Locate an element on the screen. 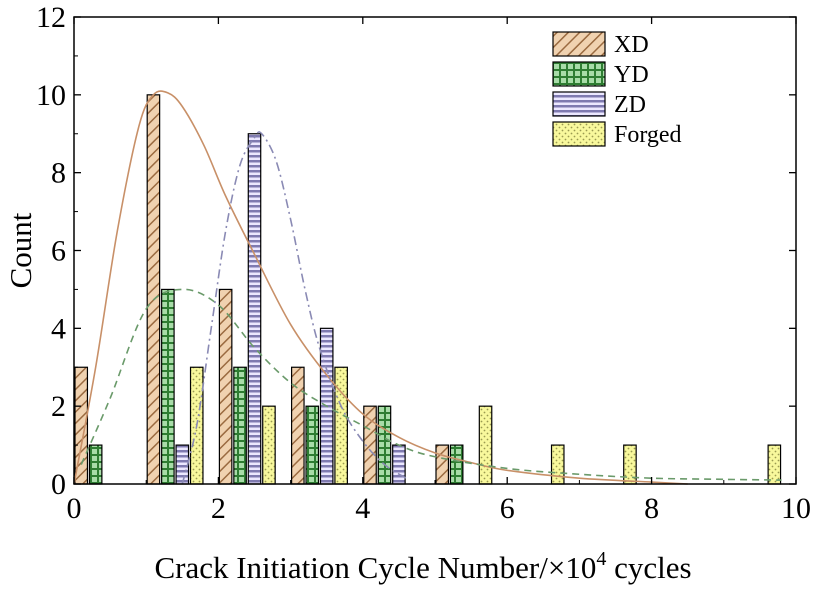  x-axis-label-exponent: 4 is located at coordinates (601, 559).